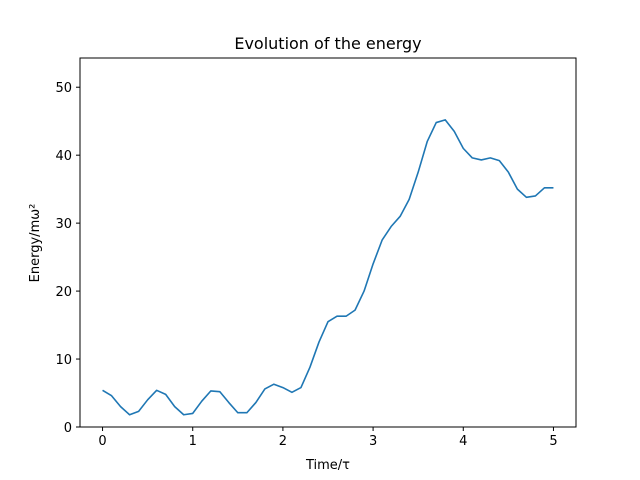 This screenshot has height=480, width=640. Describe the element at coordinates (63, 360) in the screenshot. I see `y-tick-label: 10` at that location.